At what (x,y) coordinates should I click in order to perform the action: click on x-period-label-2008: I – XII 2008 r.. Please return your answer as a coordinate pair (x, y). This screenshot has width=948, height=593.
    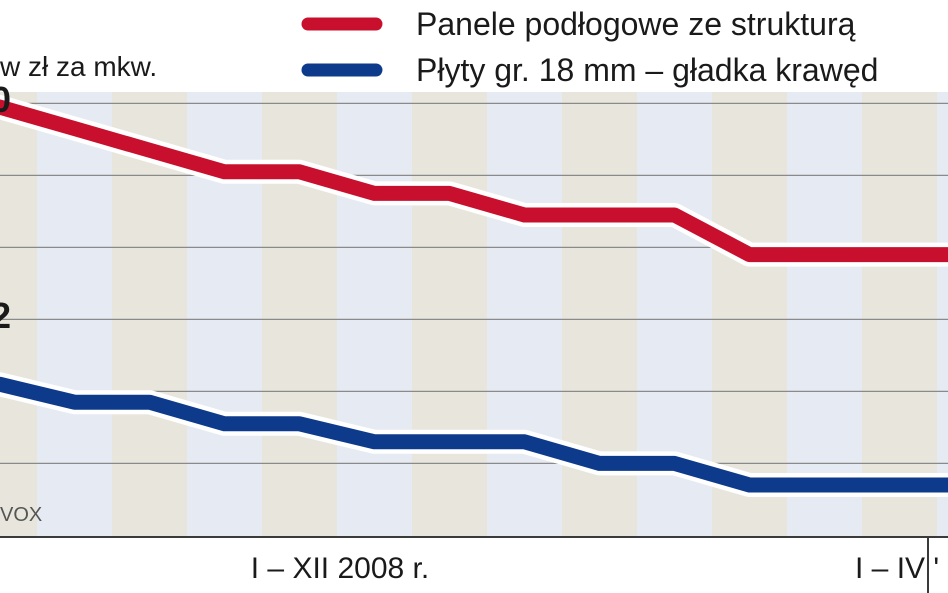
    Looking at the image, I should click on (340, 568).